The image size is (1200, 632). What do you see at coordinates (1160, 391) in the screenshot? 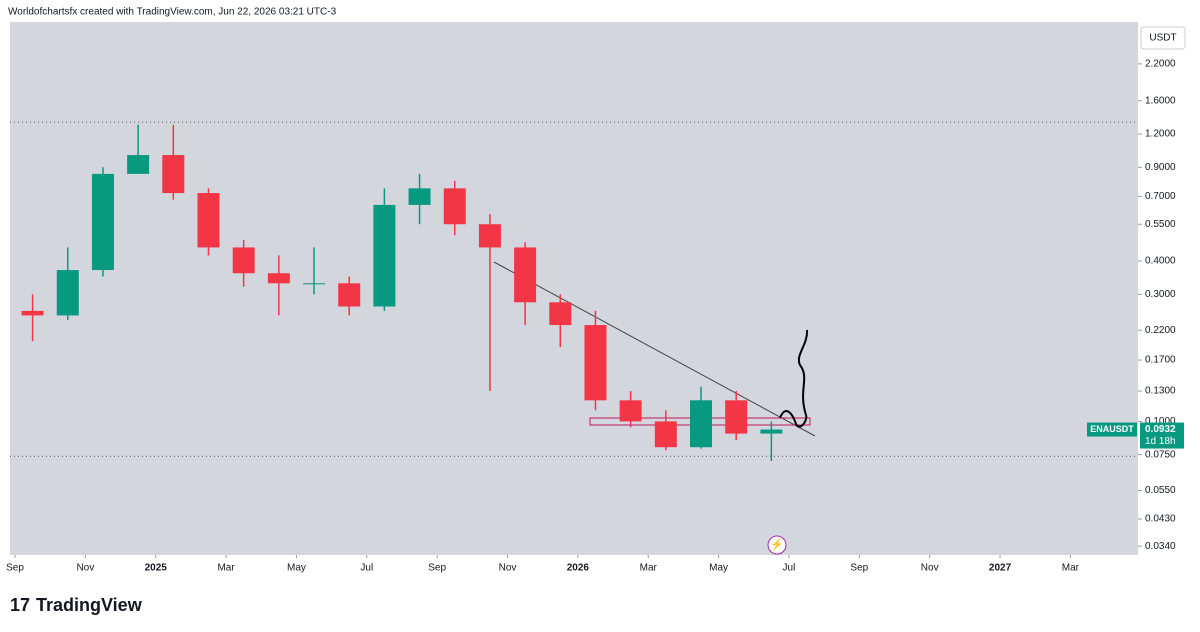
I see `y-tick-label: 0.1300` at bounding box center [1160, 391].